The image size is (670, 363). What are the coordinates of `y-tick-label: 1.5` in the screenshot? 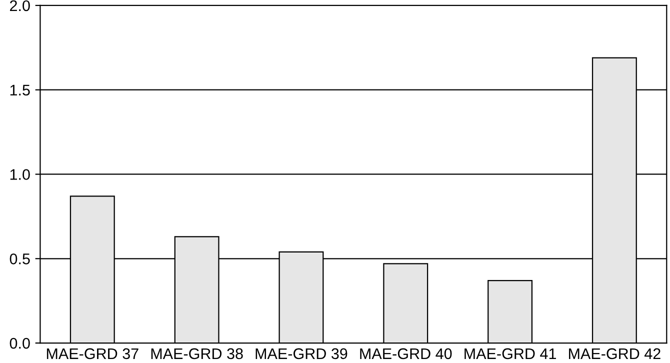 It's located at (20, 90).